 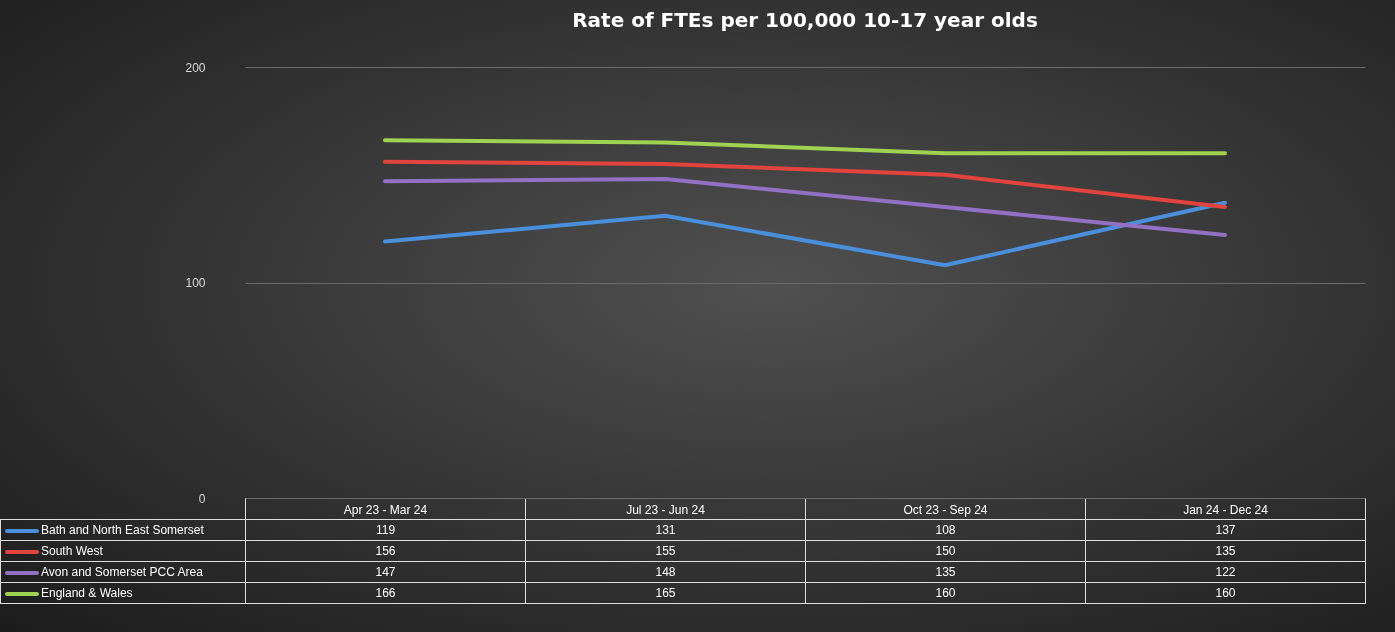 I want to click on x-tick-label: Apr 23 - Mar 24, so click(x=385, y=509).